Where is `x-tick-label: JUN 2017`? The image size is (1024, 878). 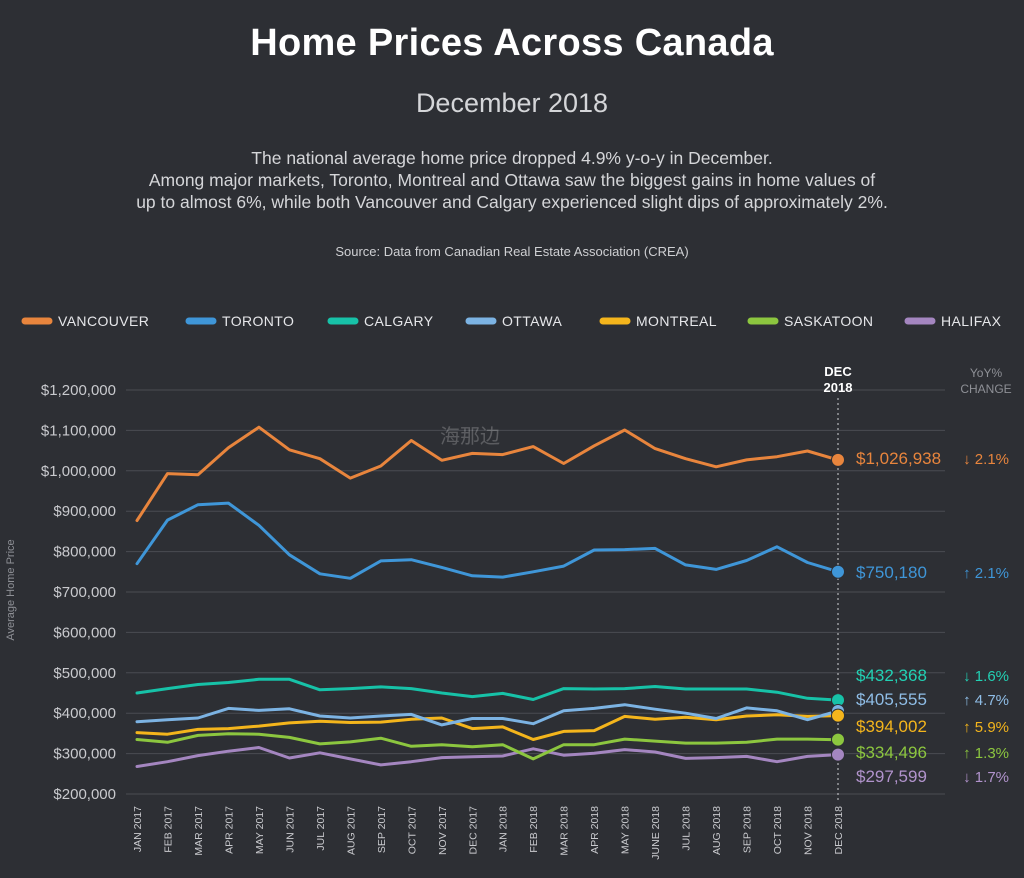
x-tick-label: JUN 2017 is located at coordinates (290, 829).